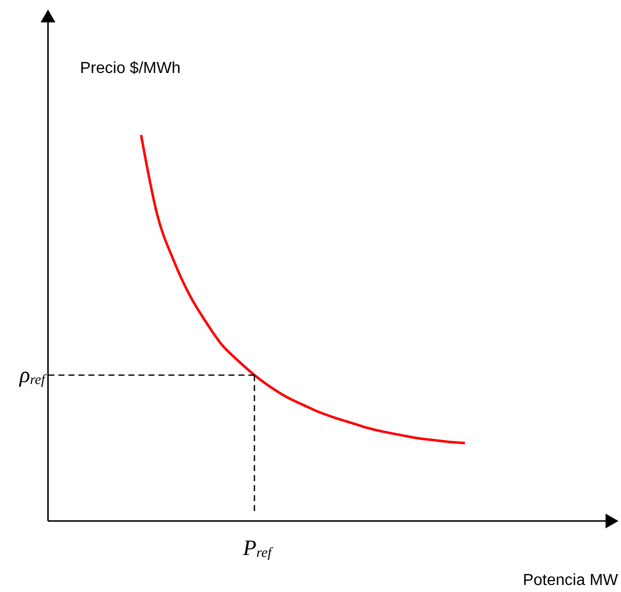 Image resolution: width=621 pixels, height=592 pixels. What do you see at coordinates (130, 68) in the screenshot?
I see `y-axis-title: Precio $/MWh` at bounding box center [130, 68].